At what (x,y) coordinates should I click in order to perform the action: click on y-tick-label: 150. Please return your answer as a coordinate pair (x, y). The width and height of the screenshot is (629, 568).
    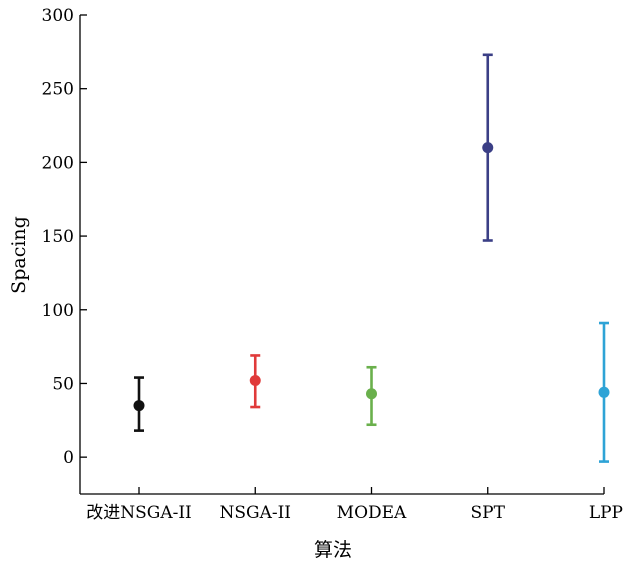
    Looking at the image, I should click on (58, 237).